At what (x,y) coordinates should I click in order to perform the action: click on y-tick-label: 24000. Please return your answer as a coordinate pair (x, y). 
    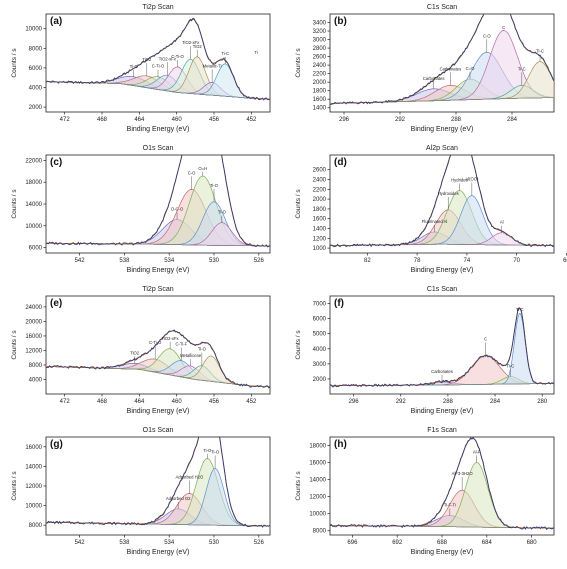
    Looking at the image, I should click on (33, 308).